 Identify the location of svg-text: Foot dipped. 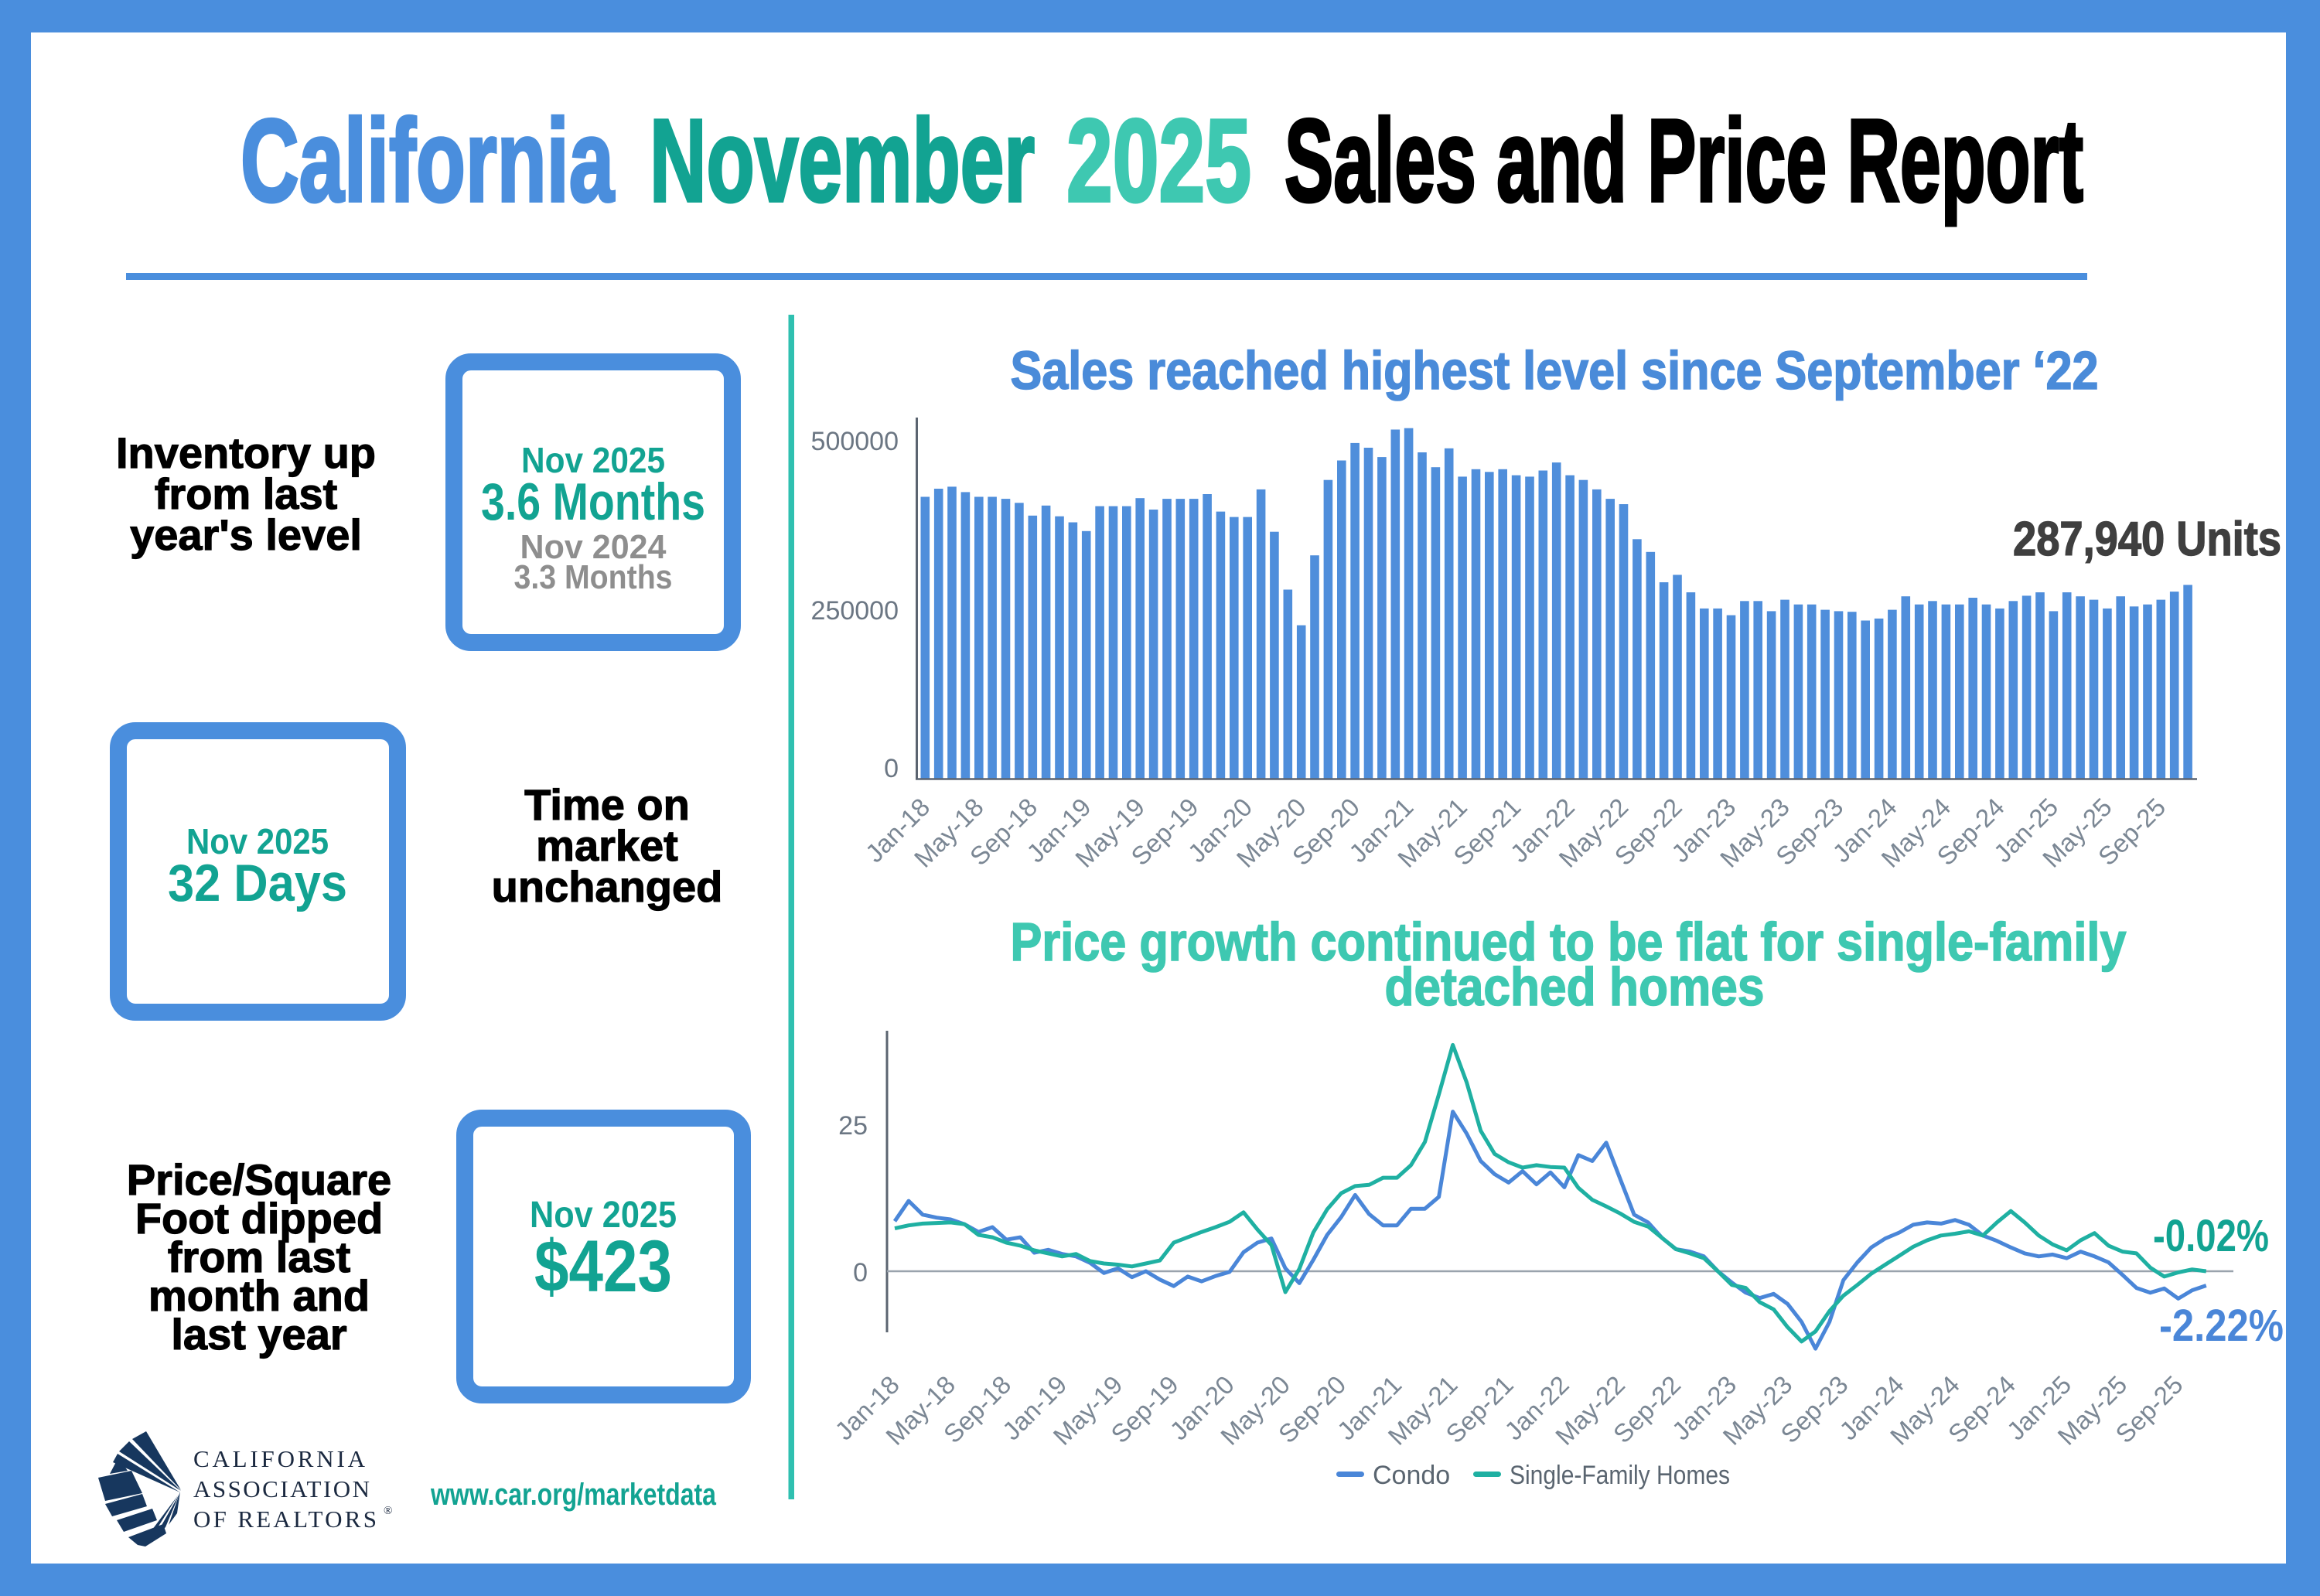
(259, 1218).